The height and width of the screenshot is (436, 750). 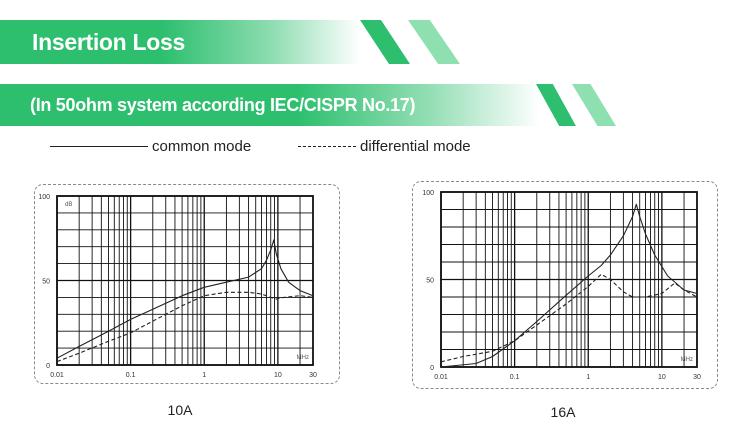 What do you see at coordinates (202, 146) in the screenshot?
I see `legend-common-label: common mode` at bounding box center [202, 146].